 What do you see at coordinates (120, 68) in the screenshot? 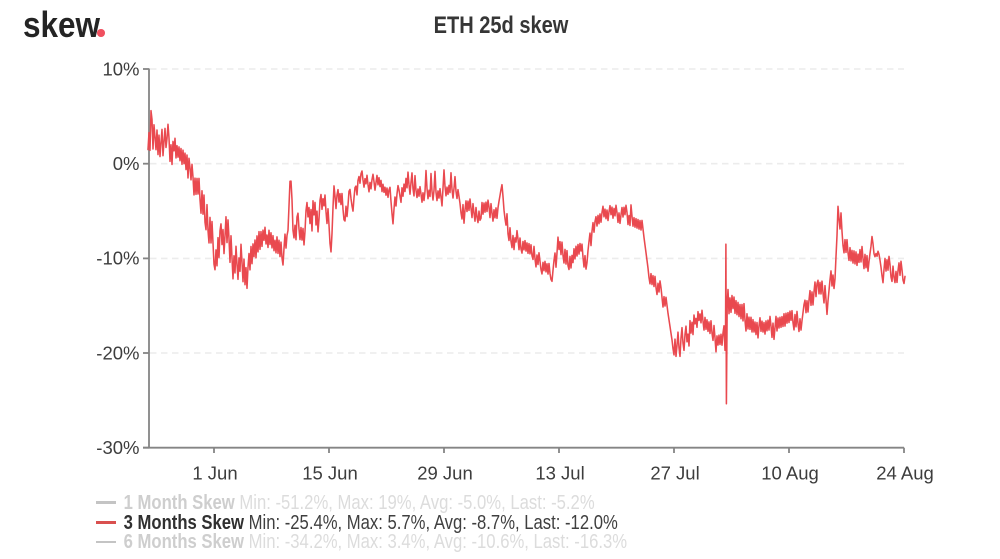
I see `svg-text: 10%` at bounding box center [120, 68].